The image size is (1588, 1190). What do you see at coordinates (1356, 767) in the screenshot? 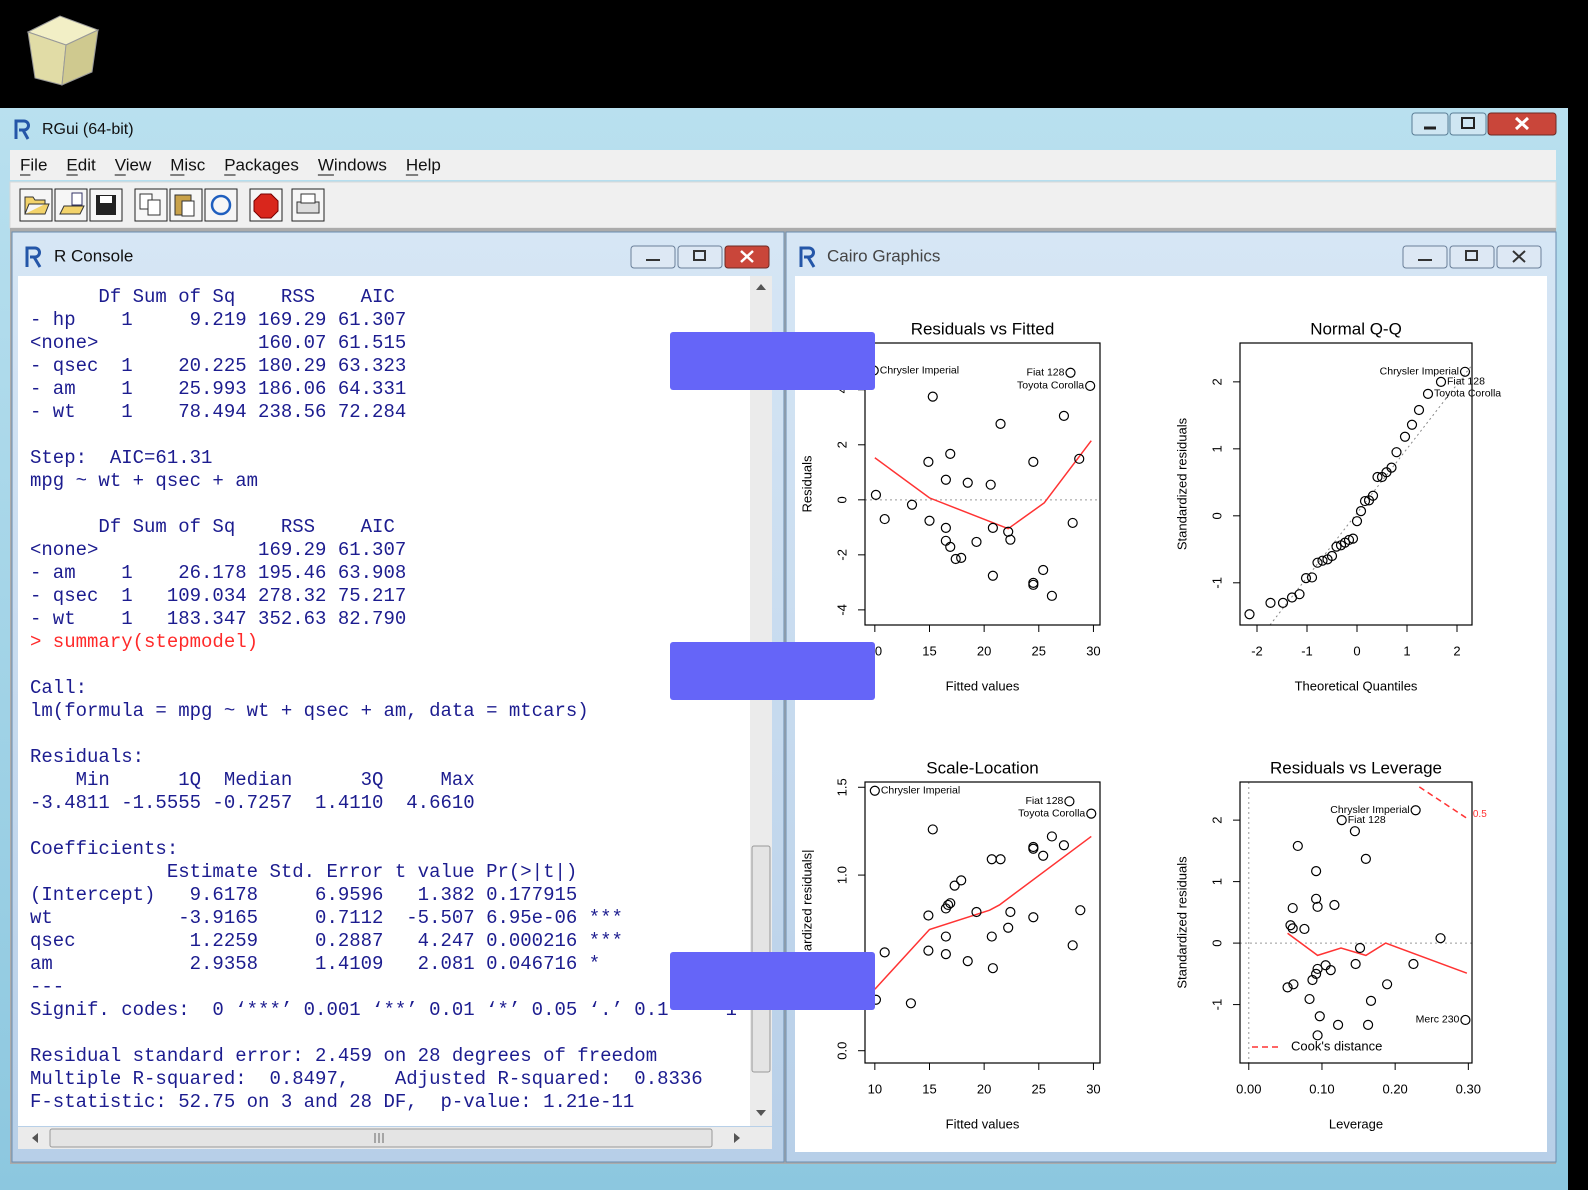
I see `plot-title: Residuals vs Leverage` at bounding box center [1356, 767].